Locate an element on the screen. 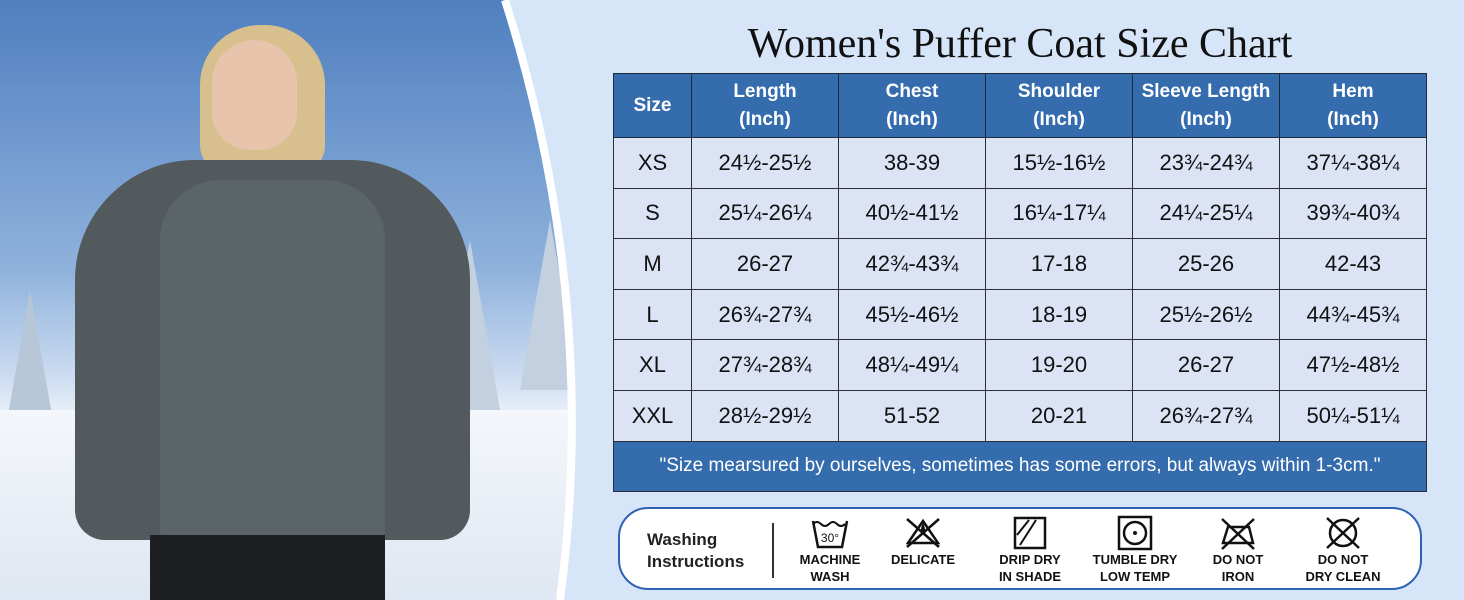 The width and height of the screenshot is (1464, 600). table-row: XXL 28½-29½ 51-52 20-21 26¾-27¾ 50¼-51¼ is located at coordinates (1020, 415).